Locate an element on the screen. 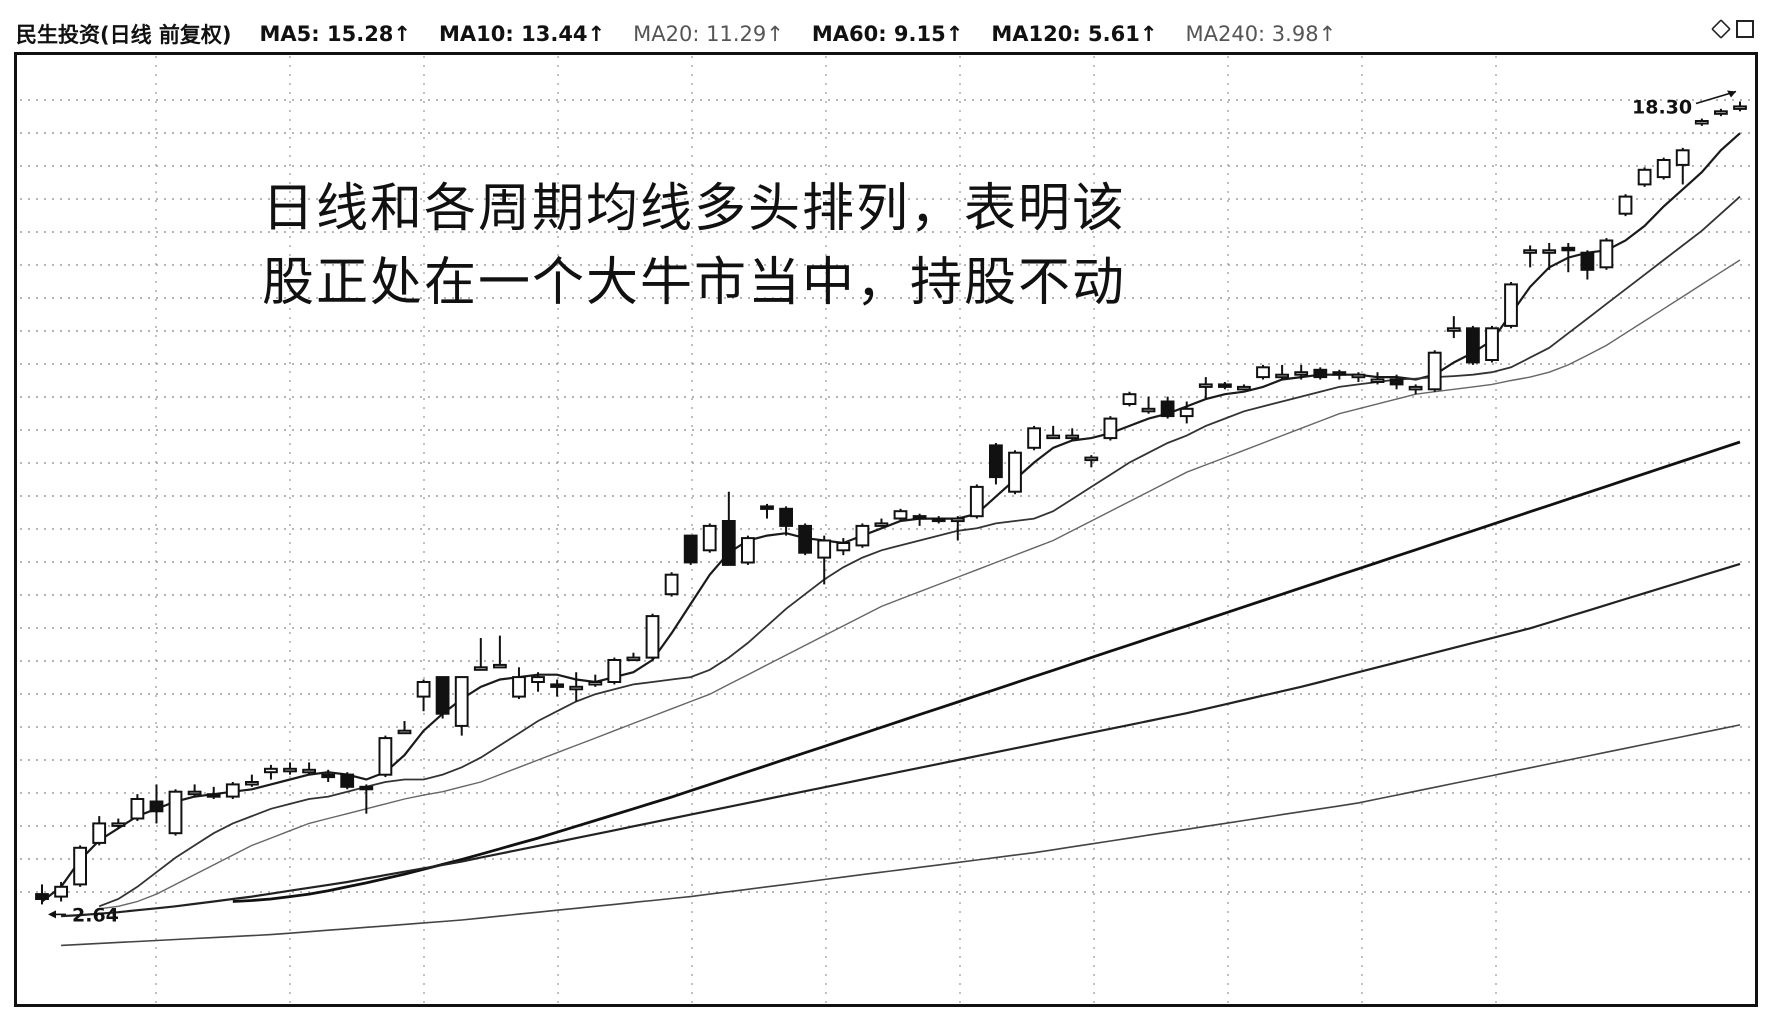 The width and height of the screenshot is (1776, 1020). ma120-label: MA120: 5.61↑ is located at coordinates (1074, 34).